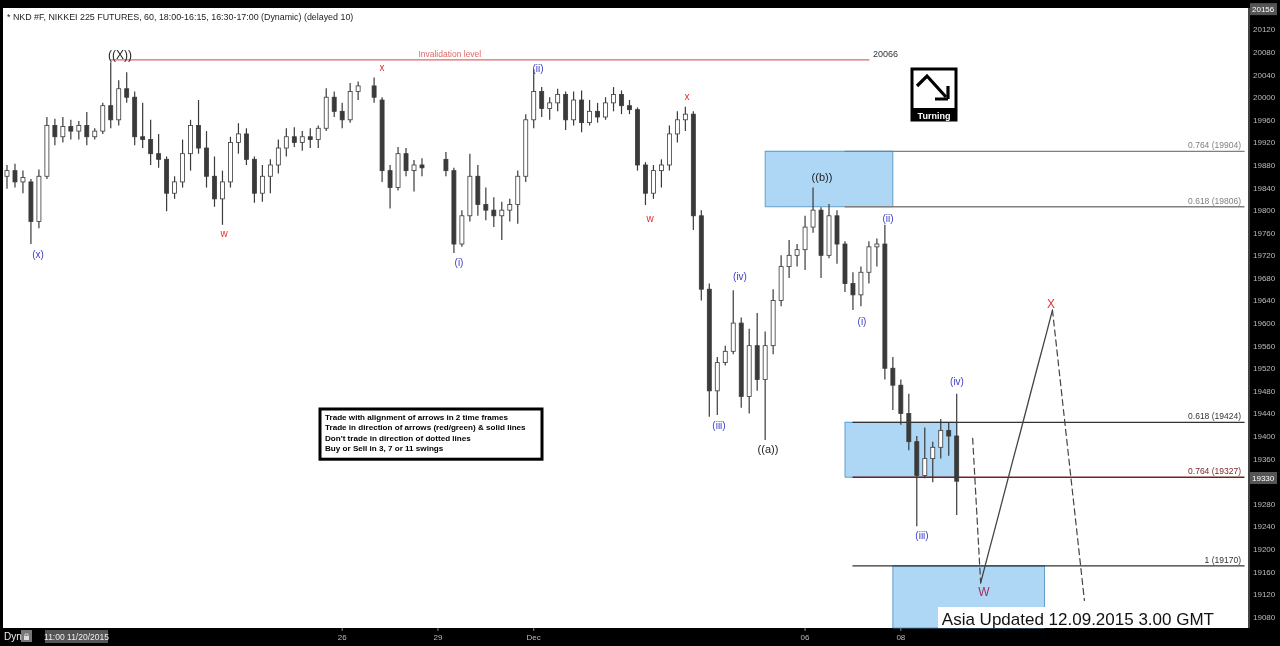  What do you see at coordinates (1263, 10) in the screenshot?
I see `annotation: 20156` at bounding box center [1263, 10].